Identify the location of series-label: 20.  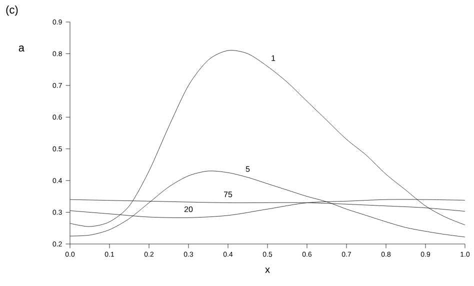
(188, 209).